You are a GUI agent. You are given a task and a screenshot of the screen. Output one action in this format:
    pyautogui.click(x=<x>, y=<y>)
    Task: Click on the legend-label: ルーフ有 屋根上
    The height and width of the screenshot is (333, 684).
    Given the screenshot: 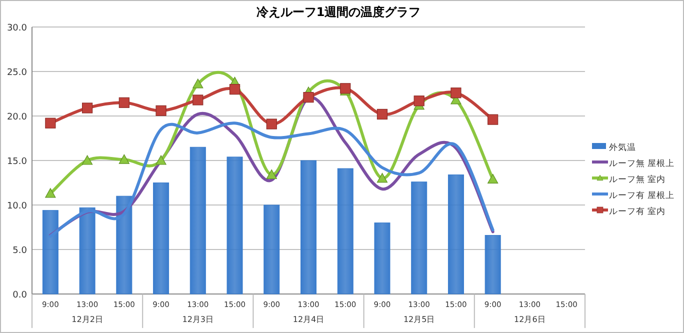 What is the action you would take?
    pyautogui.click(x=642, y=195)
    